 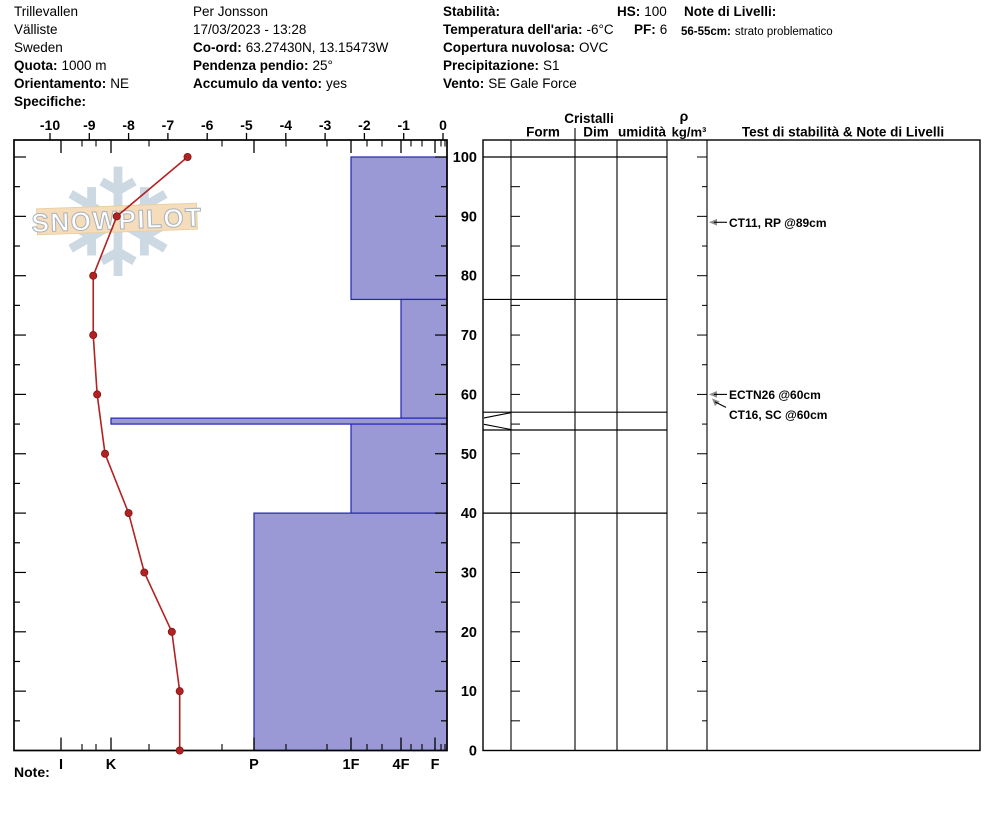 What do you see at coordinates (50, 102) in the screenshot?
I see `specifics-row: Specifiche:` at bounding box center [50, 102].